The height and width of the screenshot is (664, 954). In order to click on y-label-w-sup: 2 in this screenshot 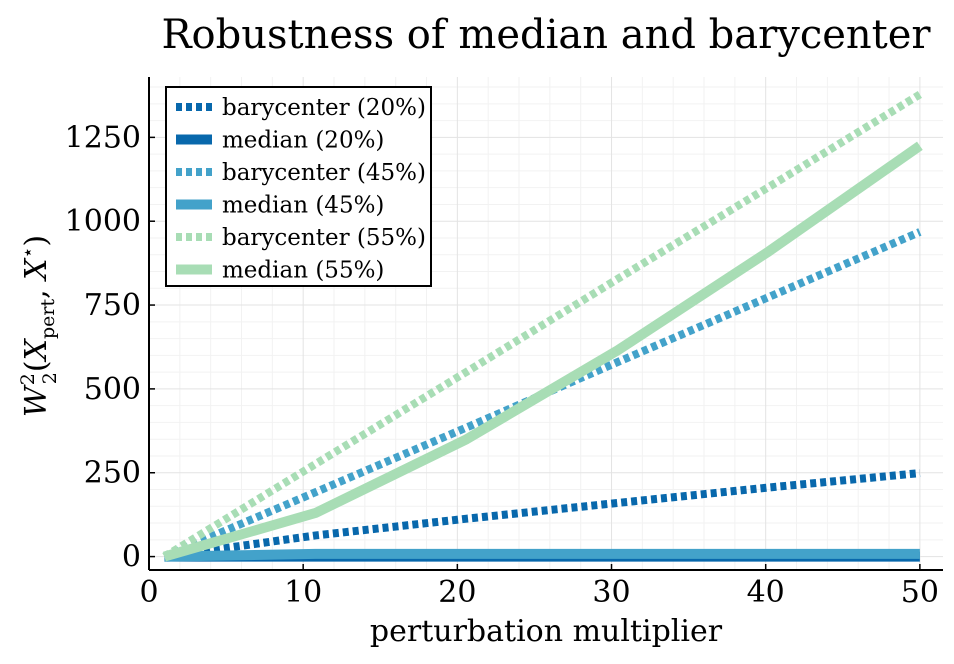, I will do `click(28, 379)`.